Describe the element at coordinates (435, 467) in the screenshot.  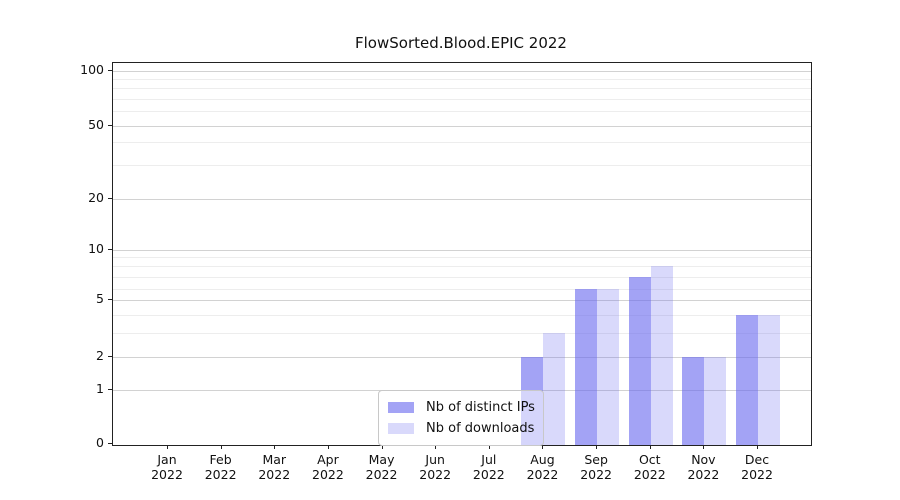
I see `x-tick-label-jun: Jun 2022` at that location.